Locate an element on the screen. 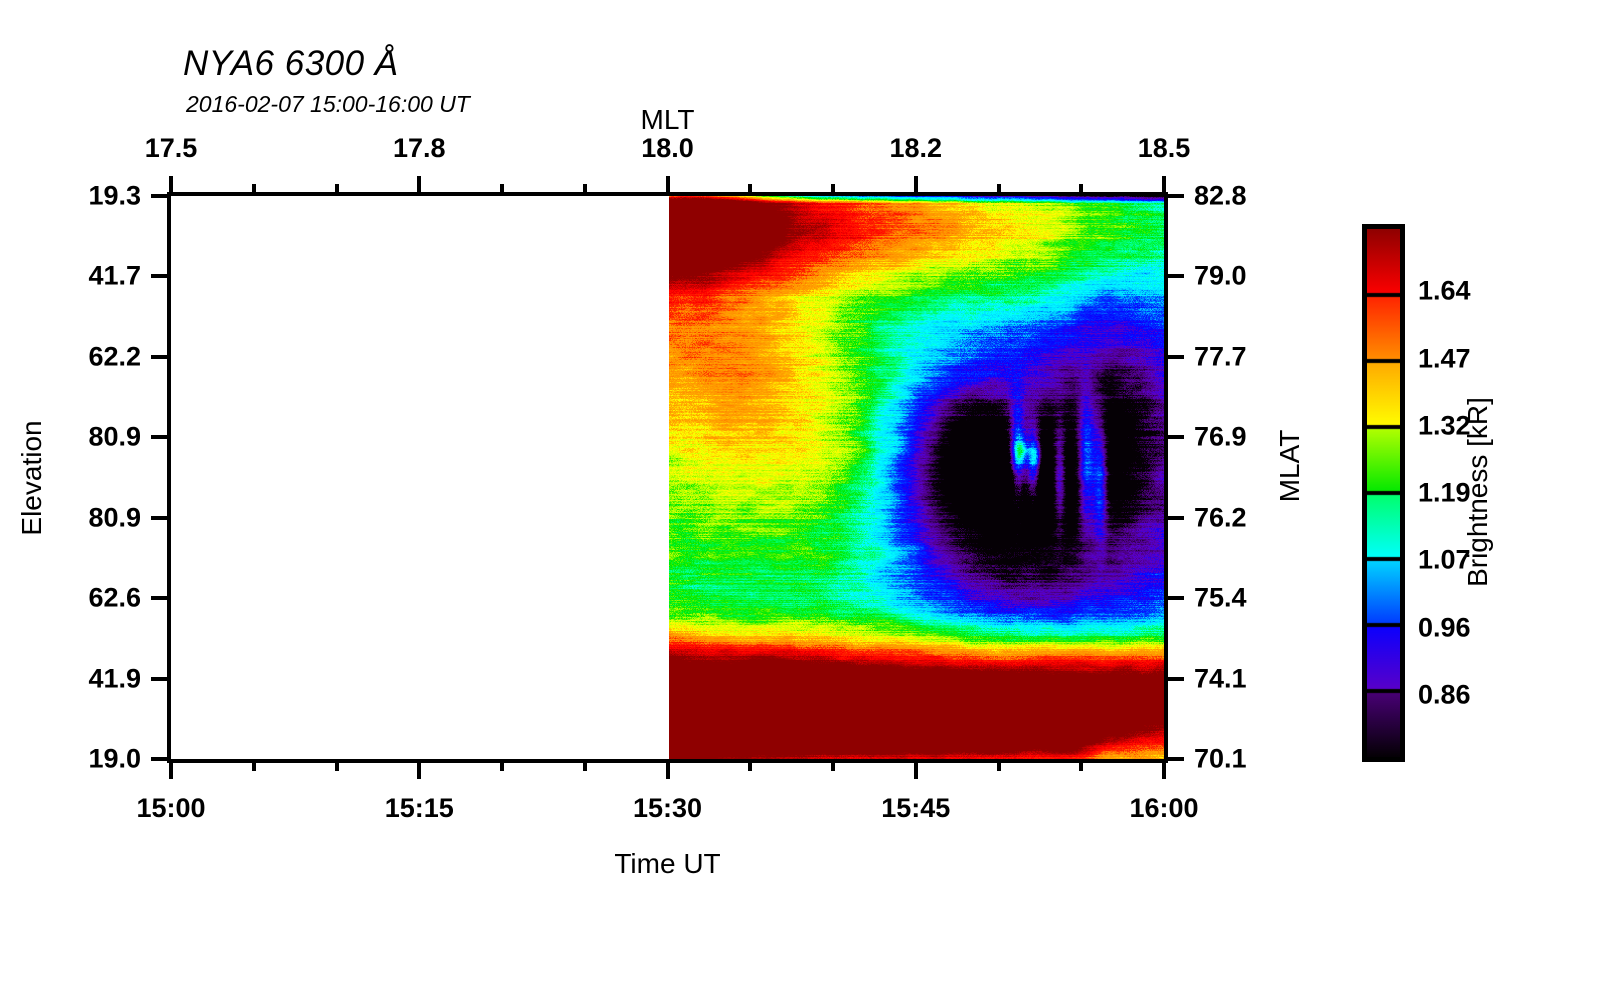 Image resolution: width=1600 pixels, height=1000 pixels. left-tick-label-1: 41.7 is located at coordinates (114, 275).